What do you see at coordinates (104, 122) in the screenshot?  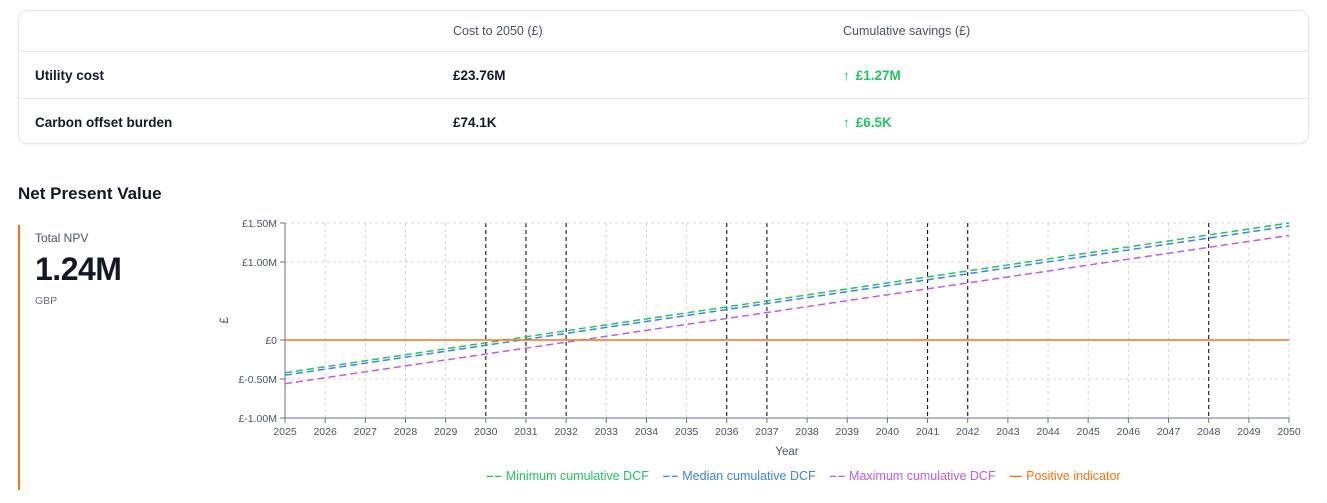 I see `row-label: Carbon offset burden` at bounding box center [104, 122].